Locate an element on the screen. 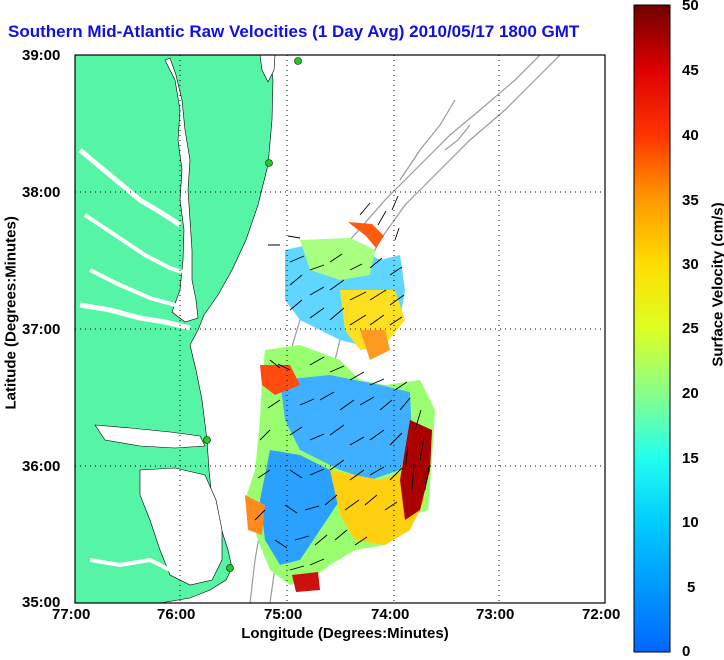 This screenshot has width=724, height=660. y-axis-label: Latitude (Degrees:Minutes) is located at coordinates (11, 320).